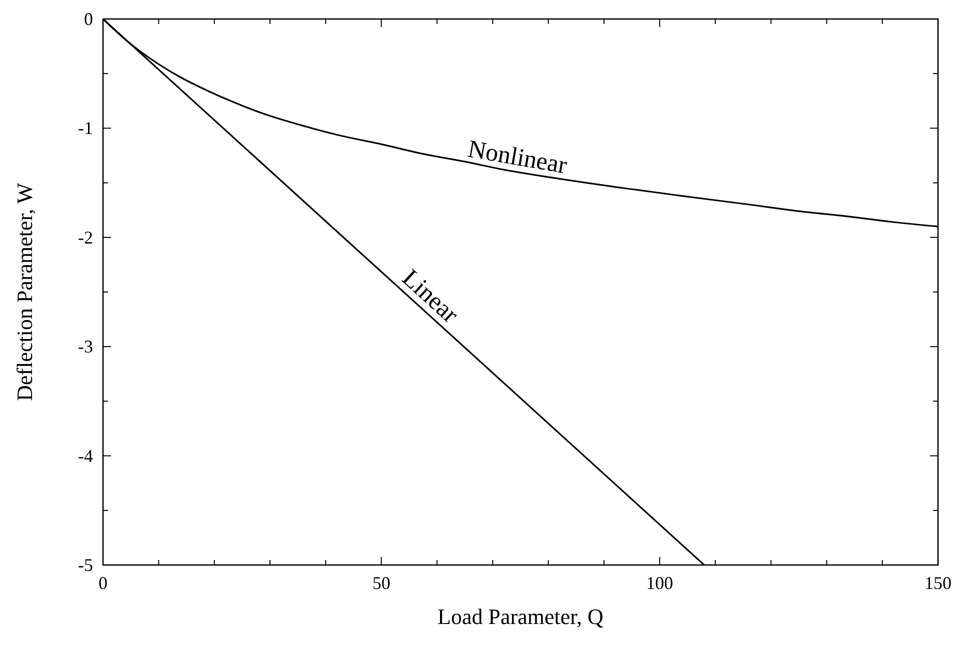 This screenshot has height=652, width=964. Describe the element at coordinates (85, 128) in the screenshot. I see `y-tick-label: -1` at that location.